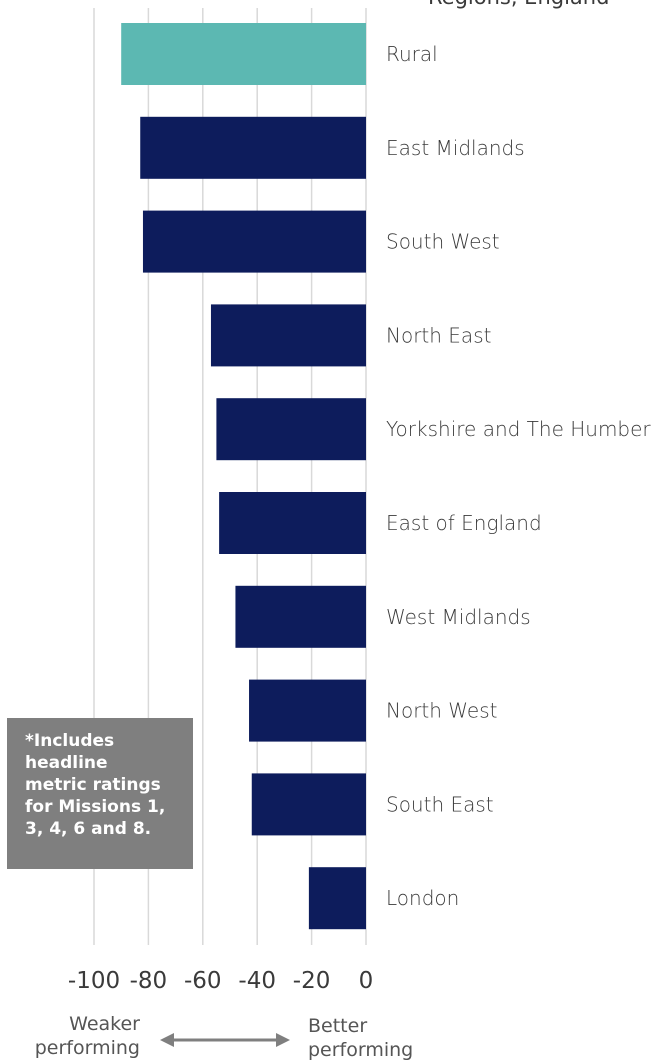 The width and height of the screenshot is (657, 1060). I want to click on category-label: North West, so click(441, 711).